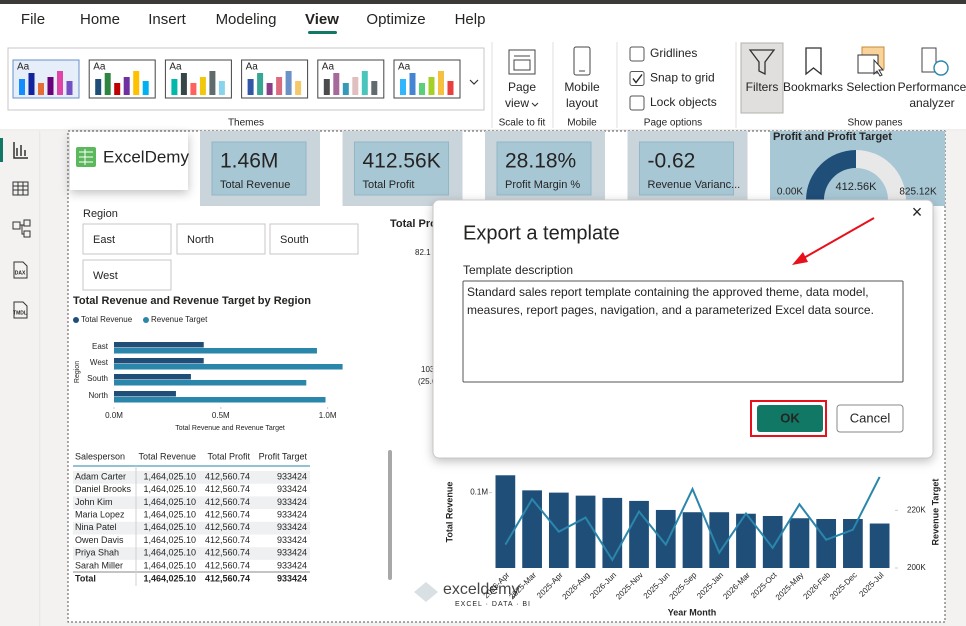 This screenshot has height=626, width=966. What do you see at coordinates (294, 240) in the screenshot?
I see `slicer-item-label: South` at bounding box center [294, 240].